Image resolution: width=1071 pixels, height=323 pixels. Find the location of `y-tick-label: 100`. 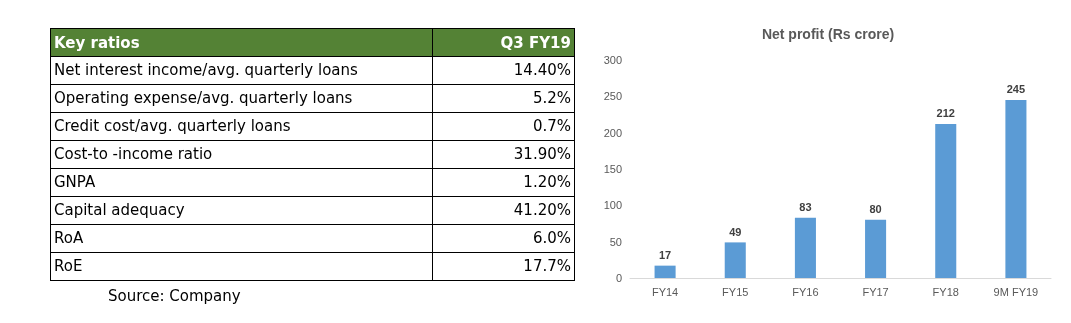

y-tick-label: 100 is located at coordinates (612, 205).